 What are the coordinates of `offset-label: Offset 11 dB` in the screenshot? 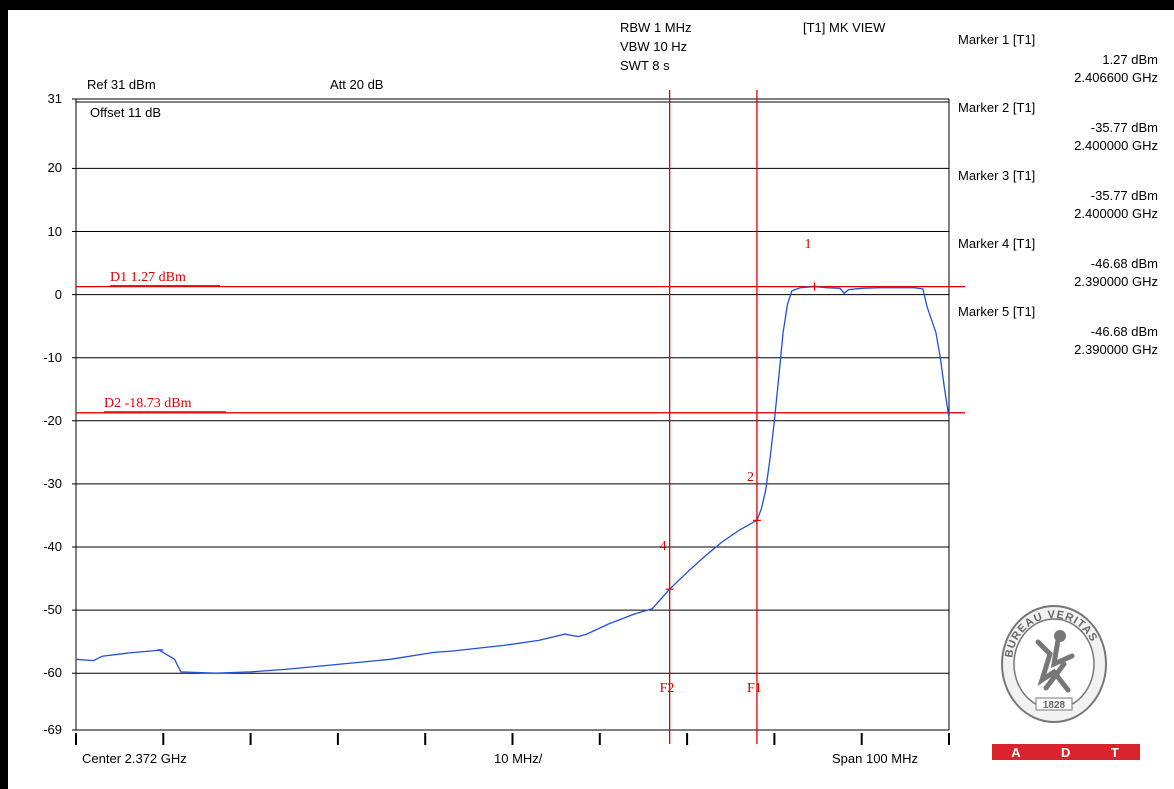 It's located at (126, 112).